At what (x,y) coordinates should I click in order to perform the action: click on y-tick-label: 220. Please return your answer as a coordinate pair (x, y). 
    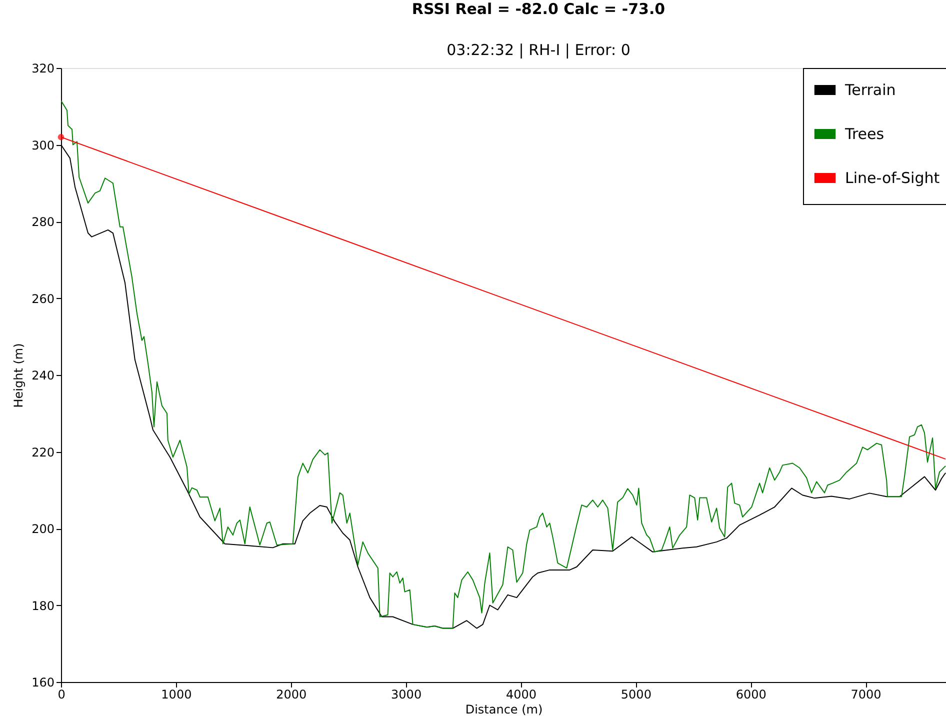
    Looking at the image, I should click on (43, 452).